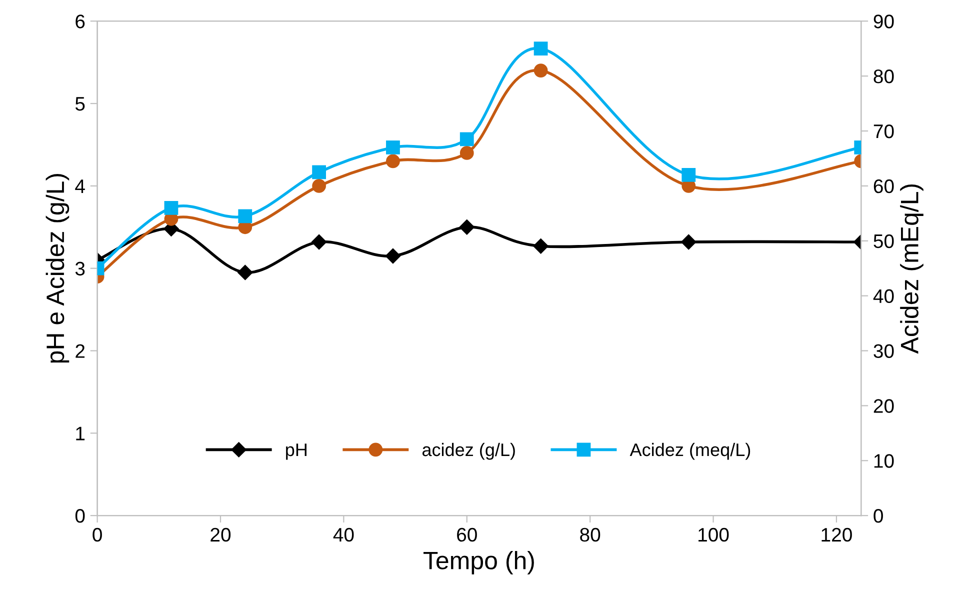  What do you see at coordinates (884, 351) in the screenshot?
I see `y2-tick-label: 30` at bounding box center [884, 351].